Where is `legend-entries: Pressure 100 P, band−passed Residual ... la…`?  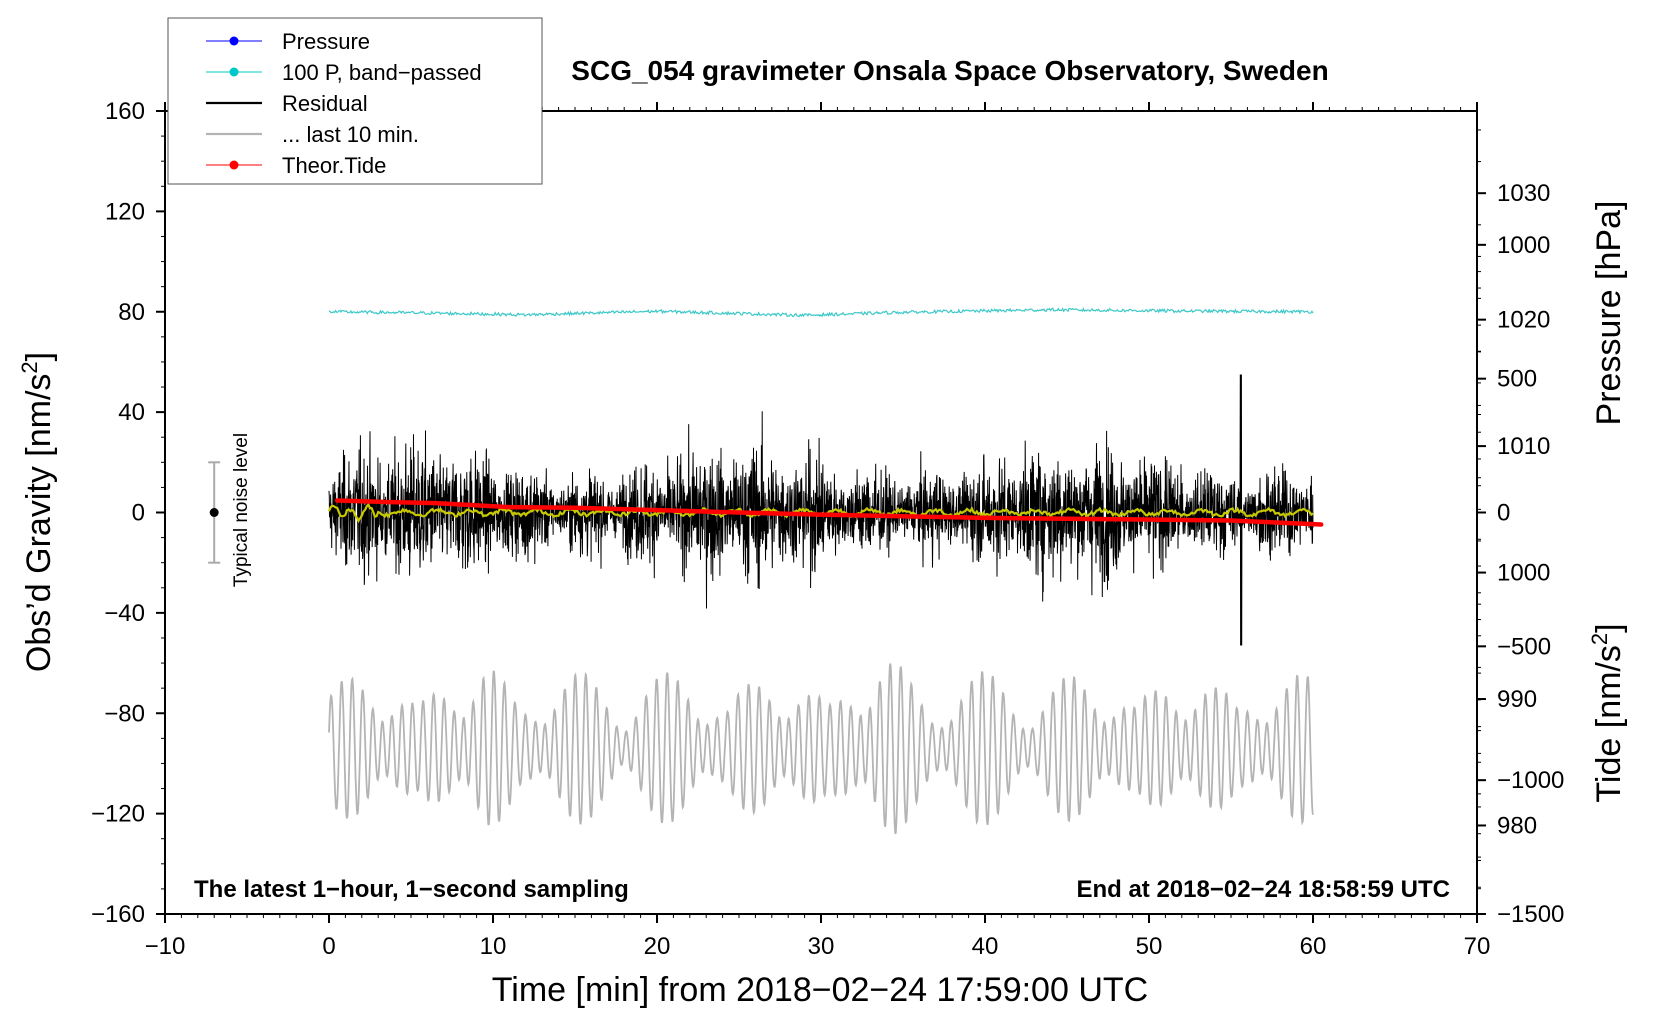
legend-entries: Pressure 100 P, band−passed Residual ... la… is located at coordinates (344, 103).